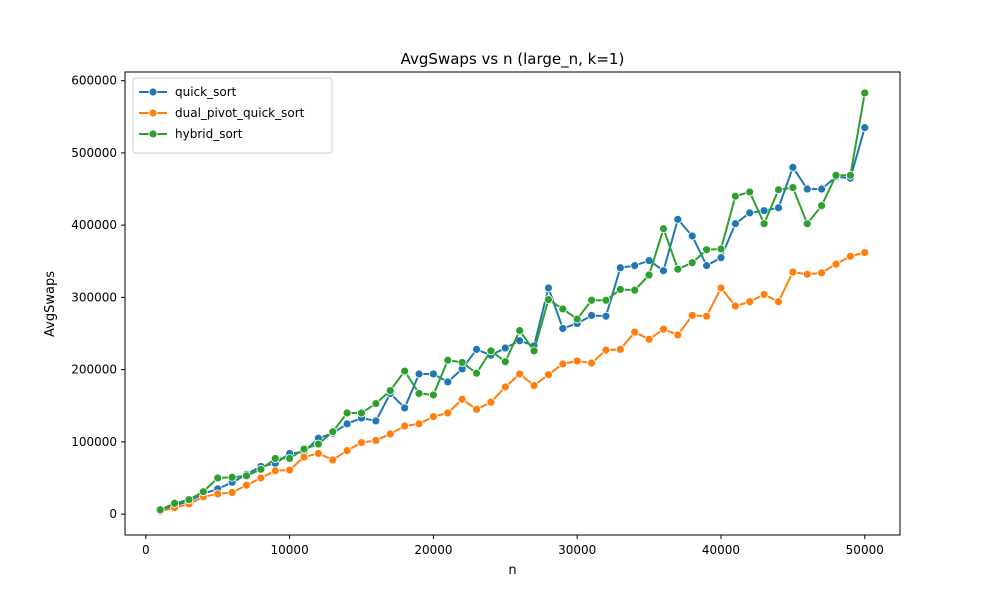 The image size is (1000, 600). I want to click on y-tick-label: 300000, so click(94, 297).